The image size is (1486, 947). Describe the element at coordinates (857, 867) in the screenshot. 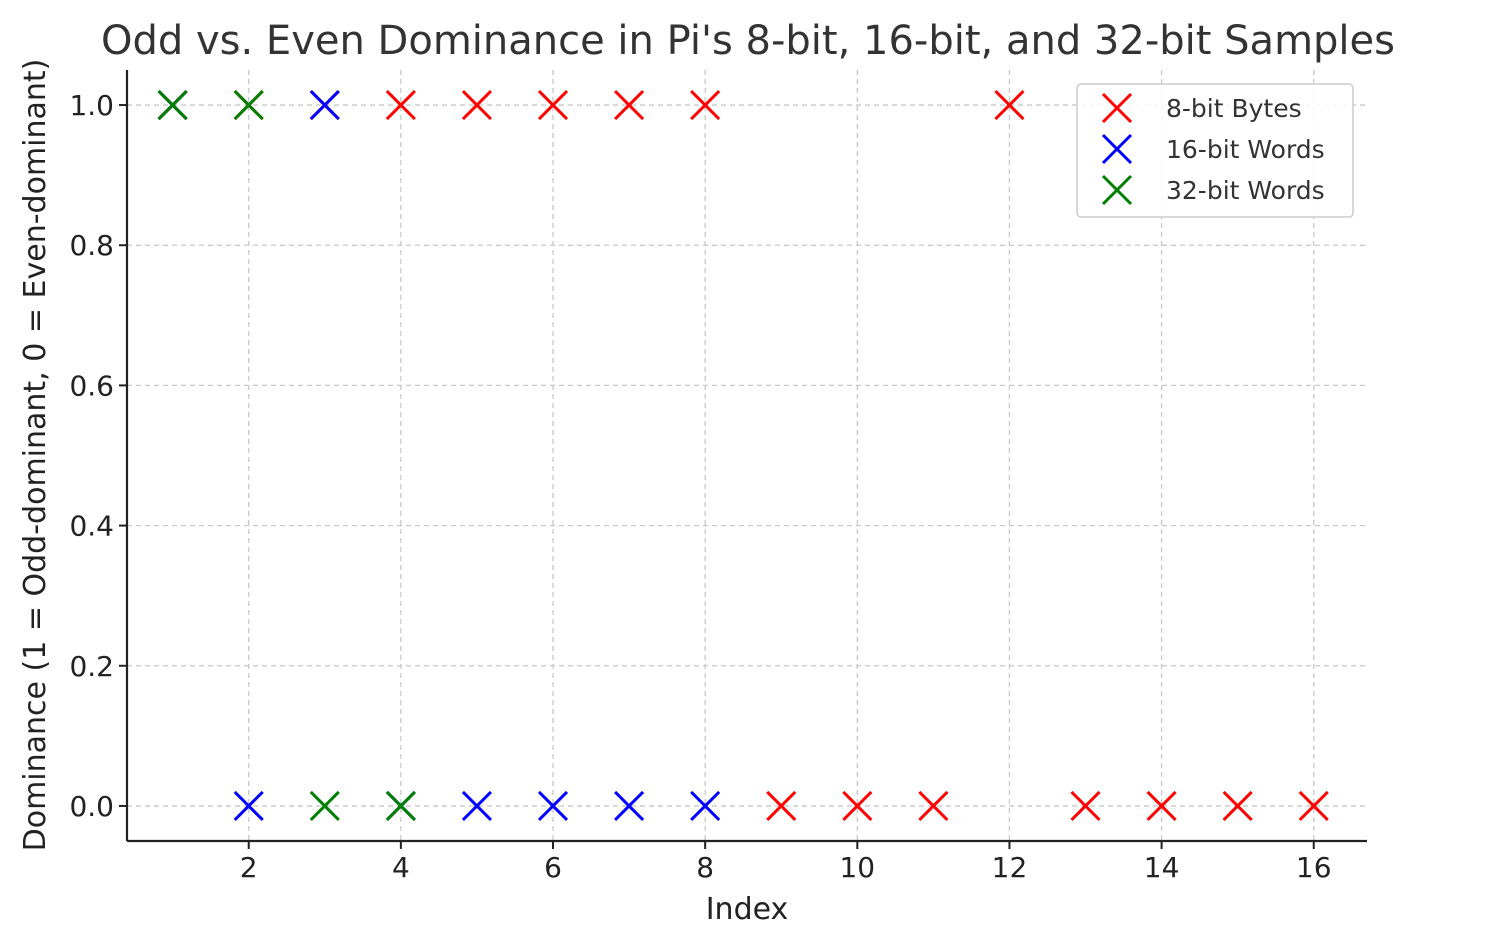

I see `x-tick-label: 10` at that location.